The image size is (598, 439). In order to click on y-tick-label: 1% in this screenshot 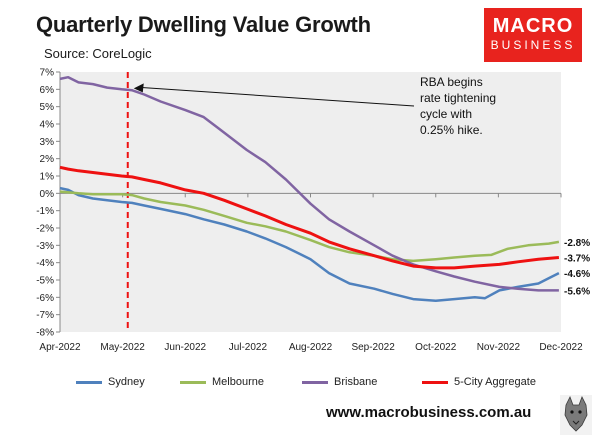, I will do `click(47, 177)`.